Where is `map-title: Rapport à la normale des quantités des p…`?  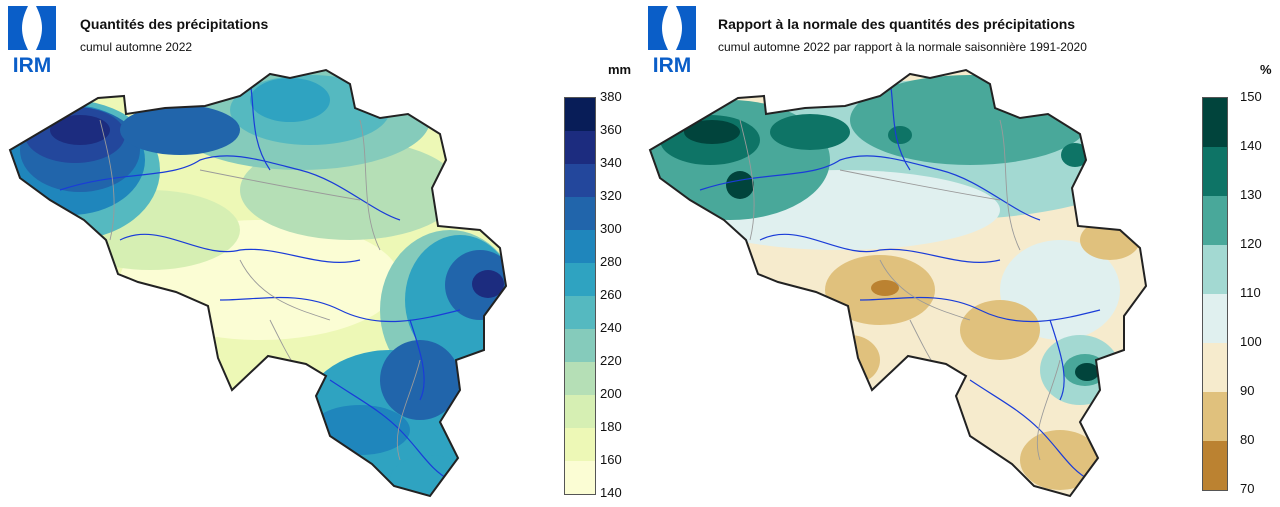 map-title: Rapport à la normale des quantités des p… is located at coordinates (897, 24).